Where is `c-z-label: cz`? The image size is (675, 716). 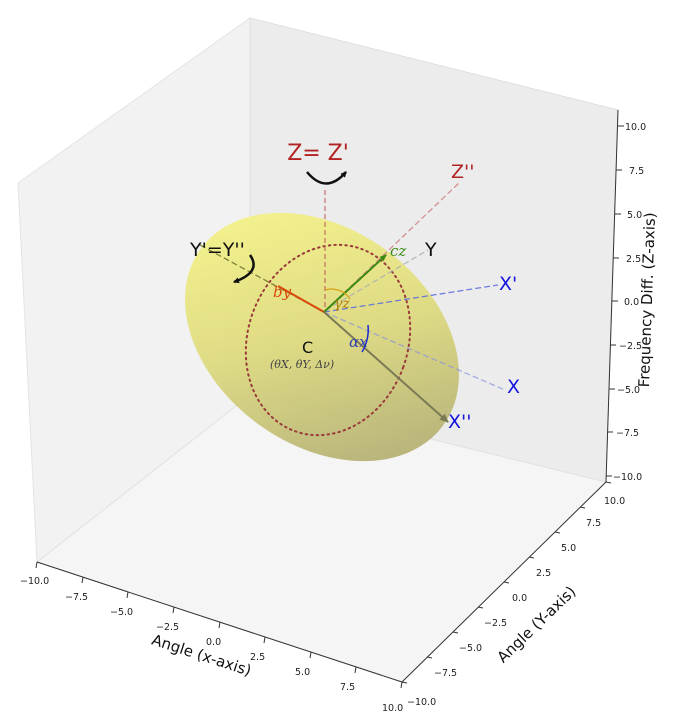 c-z-label: cz is located at coordinates (398, 251).